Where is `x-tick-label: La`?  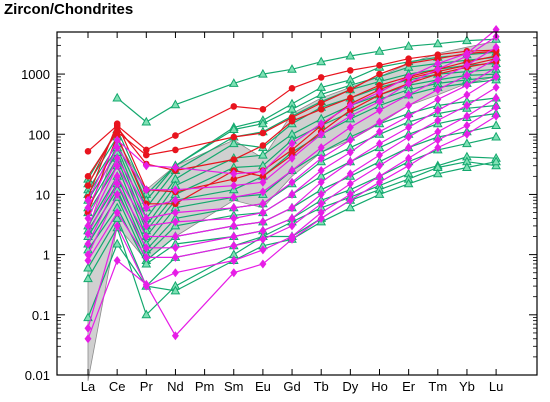
x-tick-label: La is located at coordinates (88, 386).